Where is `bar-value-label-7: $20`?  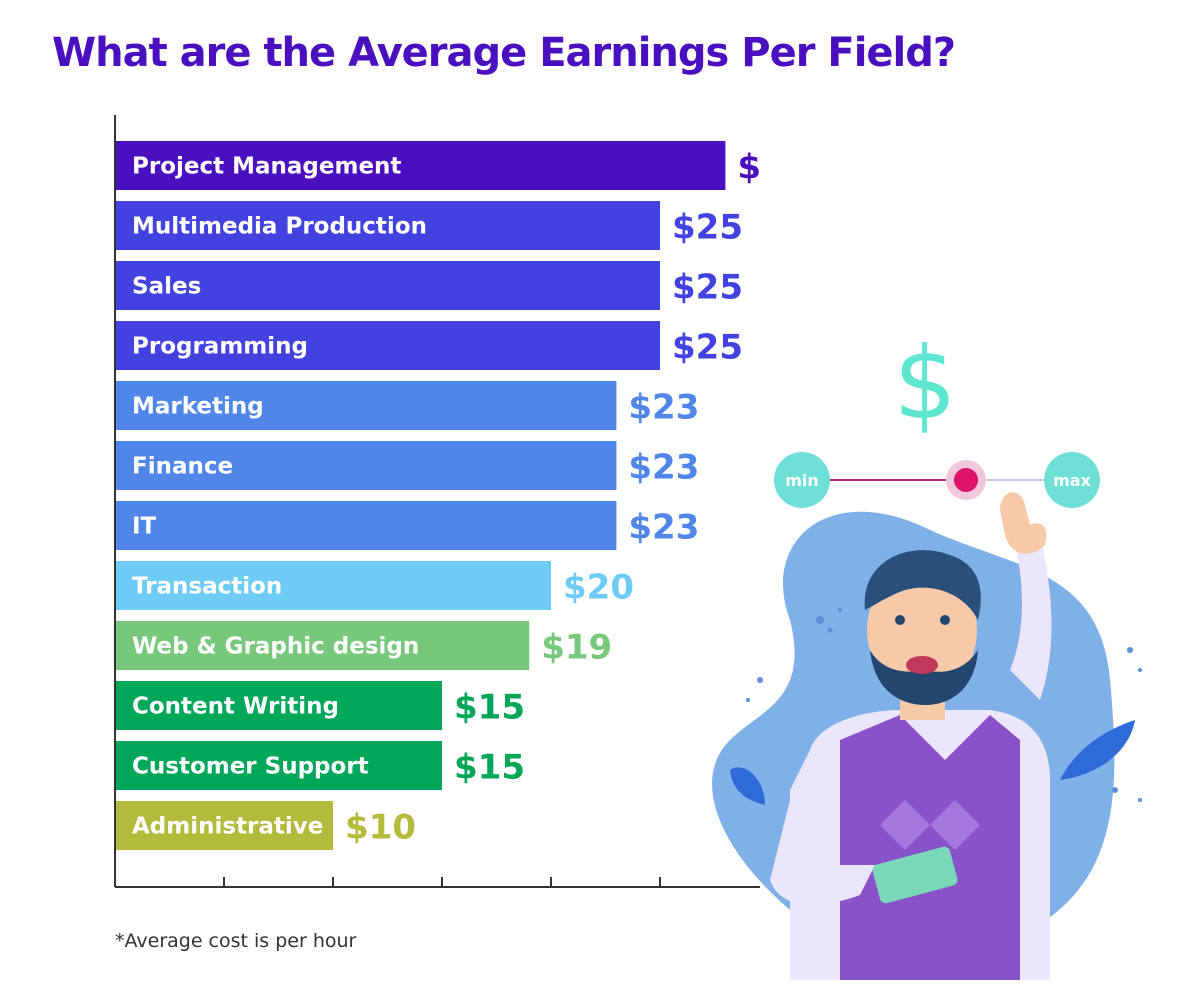 bar-value-label-7: $20 is located at coordinates (598, 588).